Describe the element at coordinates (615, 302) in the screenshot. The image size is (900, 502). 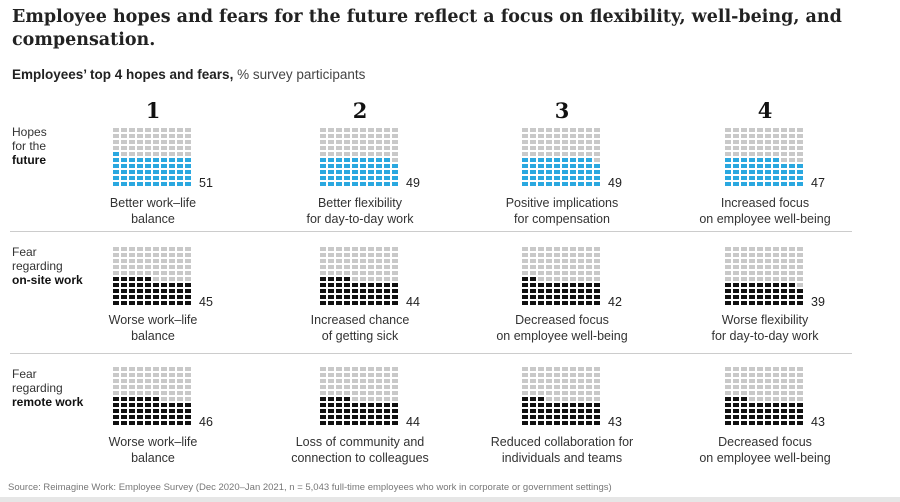
I see `value-label: 42` at that location.